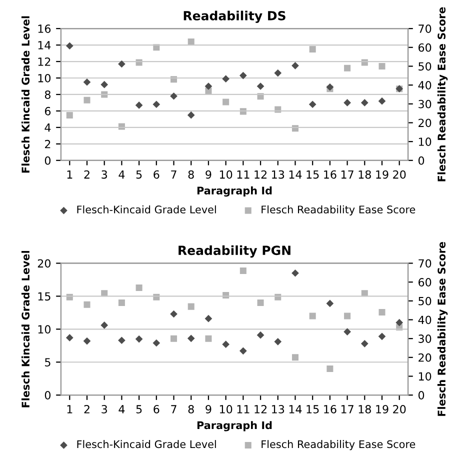  What do you see at coordinates (234, 251) in the screenshot?
I see `chart-title: Readability PGN` at bounding box center [234, 251].